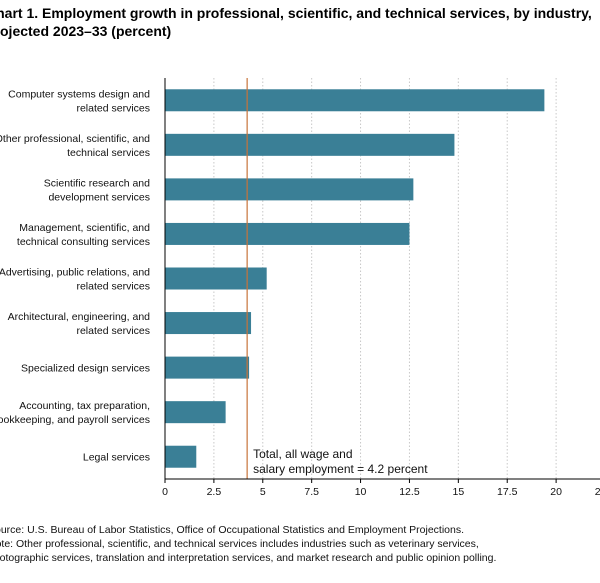  What do you see at coordinates (556, 492) in the screenshot?
I see `x-tick-label: 20` at bounding box center [556, 492].